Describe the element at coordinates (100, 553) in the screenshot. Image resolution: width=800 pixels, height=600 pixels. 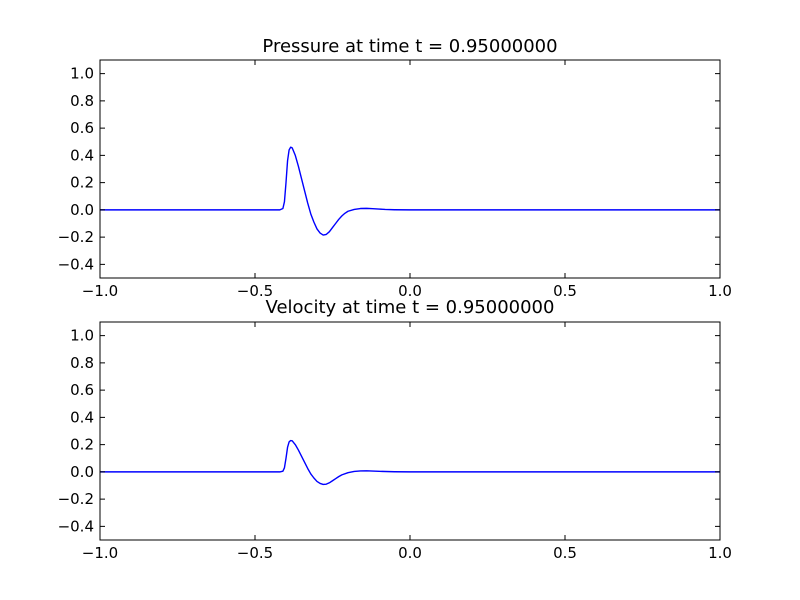
I see `velocity-x-tick-label: −1.0` at that location.